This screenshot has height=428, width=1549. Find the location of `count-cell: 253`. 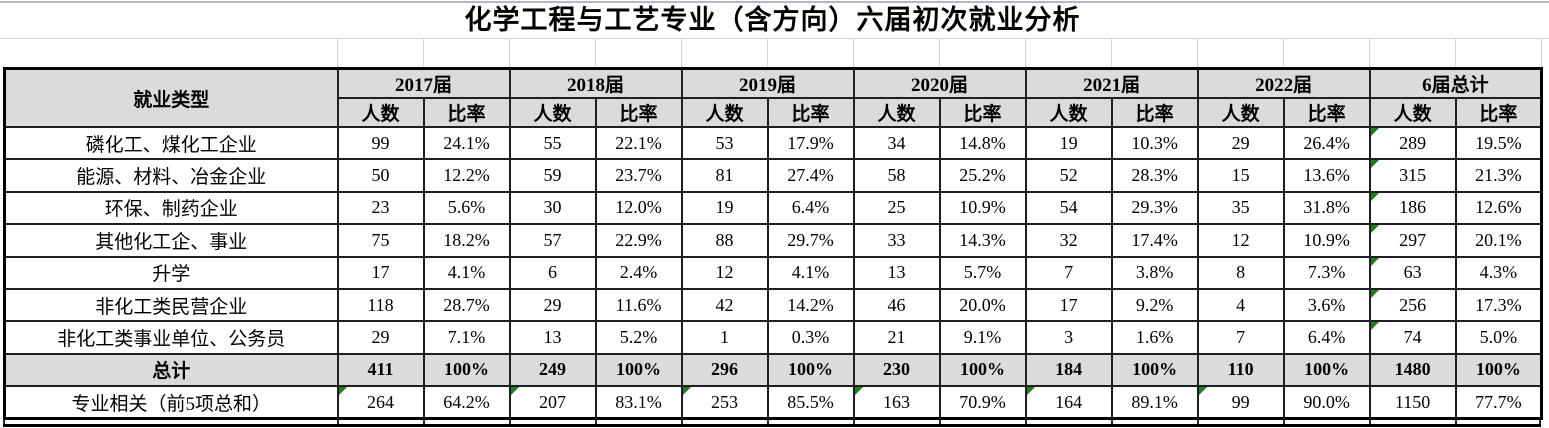

count-cell: 253 is located at coordinates (724, 402).